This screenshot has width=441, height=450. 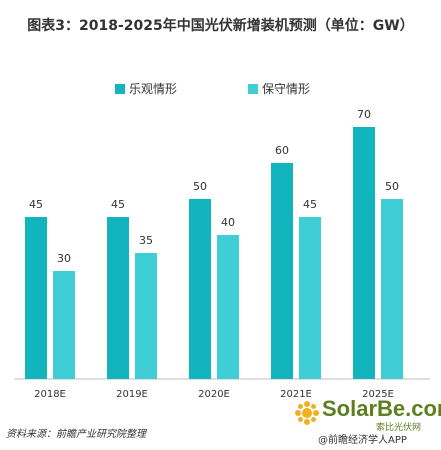 I want to click on data-label-optimistic-2025E: 70, so click(x=364, y=114).